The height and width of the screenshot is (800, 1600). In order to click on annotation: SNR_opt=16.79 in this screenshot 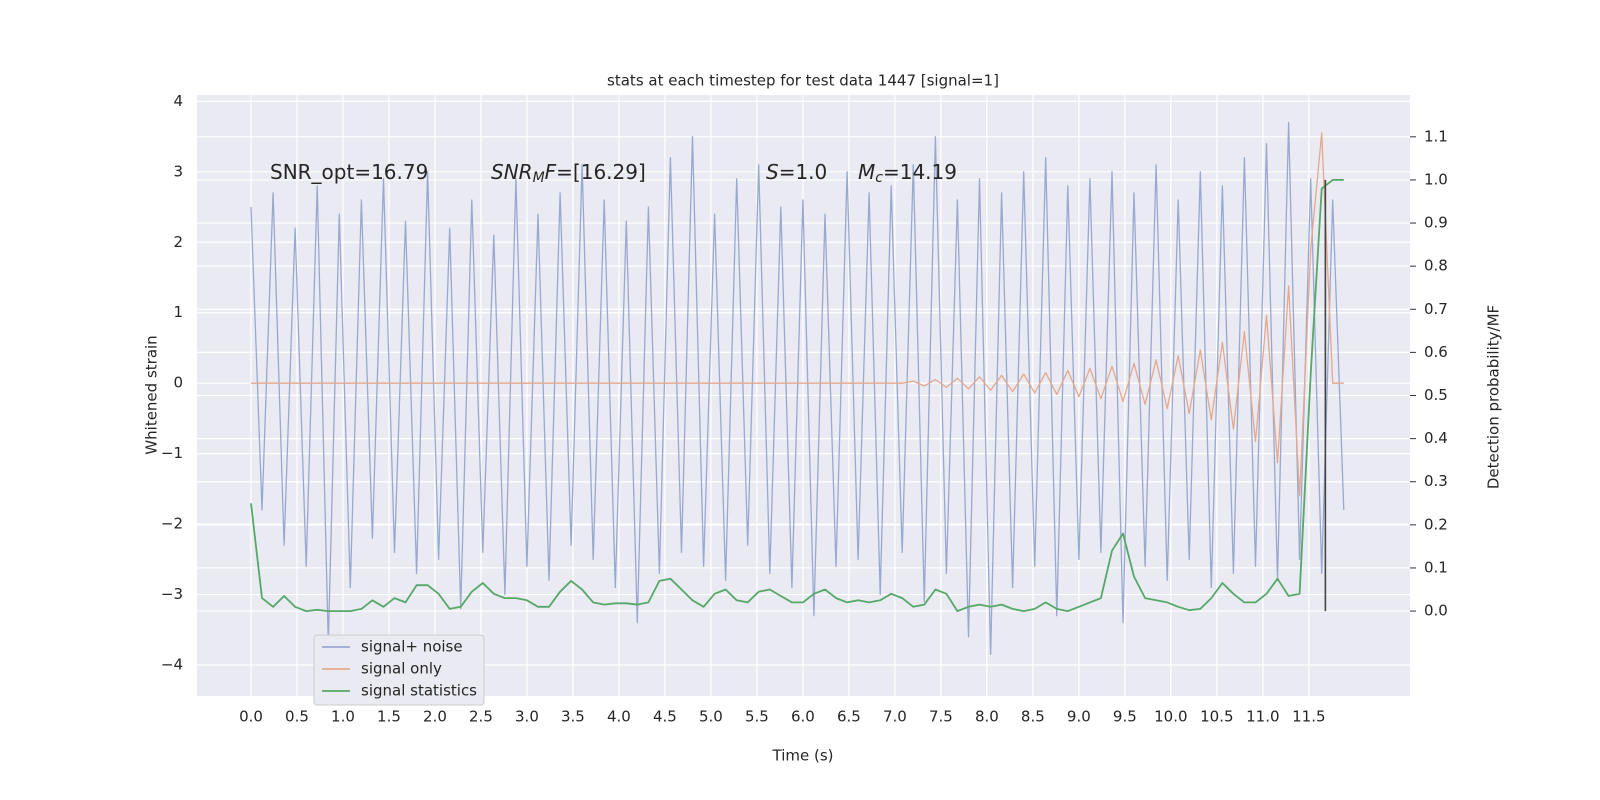, I will do `click(349, 172)`.